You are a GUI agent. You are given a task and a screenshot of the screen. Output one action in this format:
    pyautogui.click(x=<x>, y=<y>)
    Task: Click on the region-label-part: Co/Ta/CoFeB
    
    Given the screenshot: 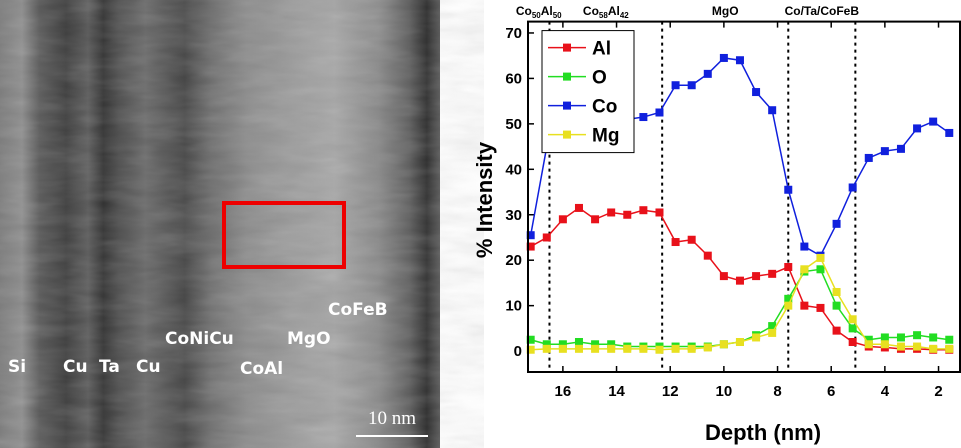 What is the action you would take?
    pyautogui.click(x=822, y=11)
    